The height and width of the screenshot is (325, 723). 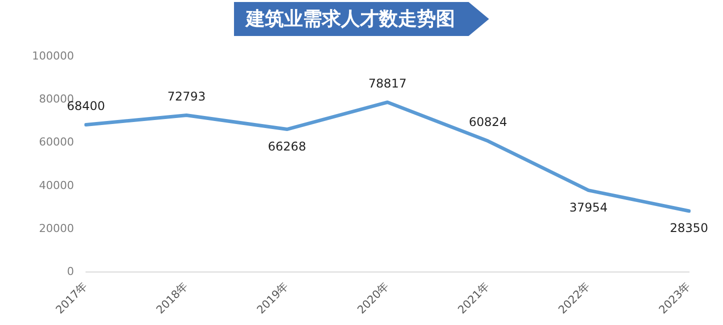 What do you see at coordinates (70, 271) in the screenshot?
I see `y-tick-label: 0` at bounding box center [70, 271].